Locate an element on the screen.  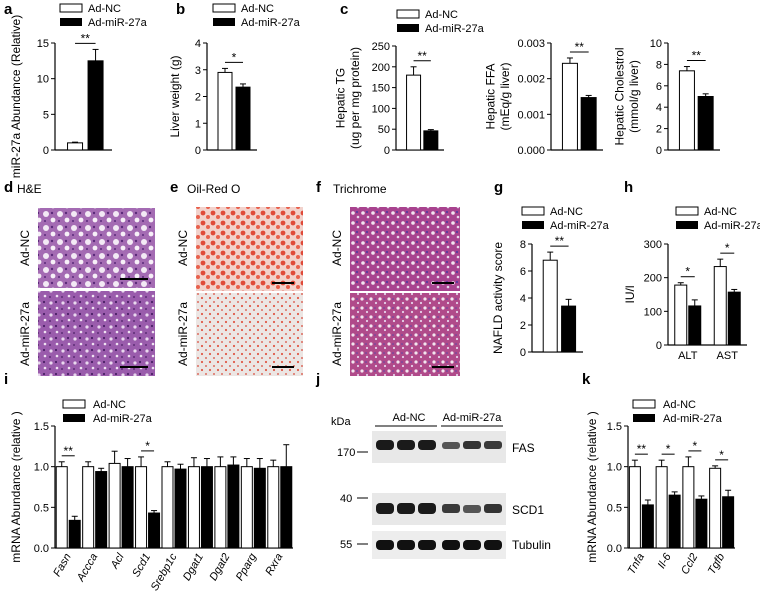
y-tick-label: 0.002 is located at coordinates (531, 80).